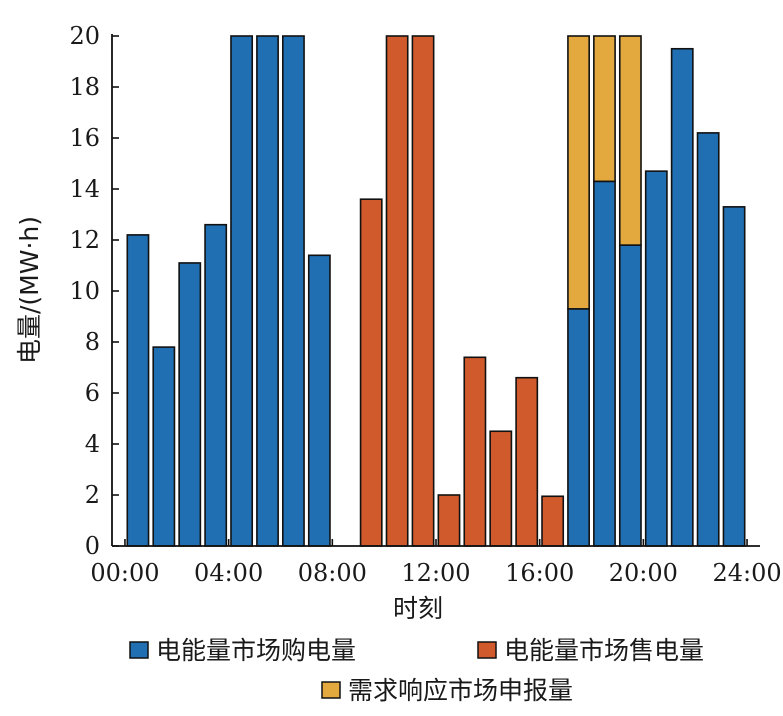  What do you see at coordinates (460, 690) in the screenshot?
I see `legend-label-demand-response: 需求响应市场申报量` at bounding box center [460, 690].